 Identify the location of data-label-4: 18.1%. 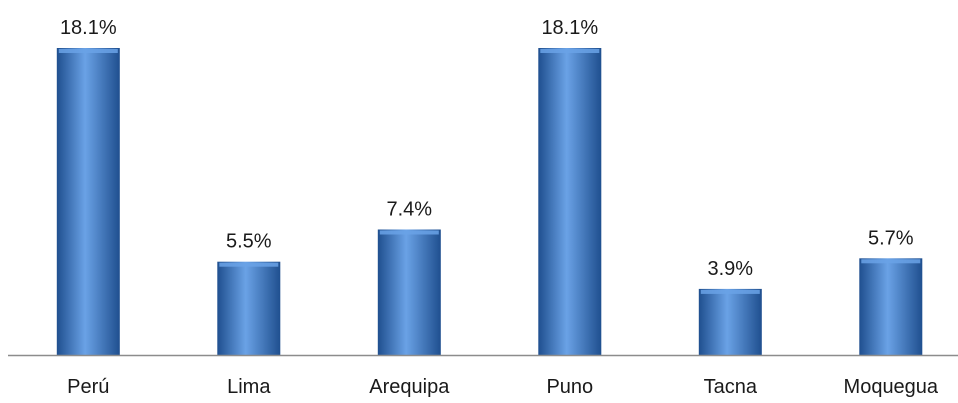
(569, 28).